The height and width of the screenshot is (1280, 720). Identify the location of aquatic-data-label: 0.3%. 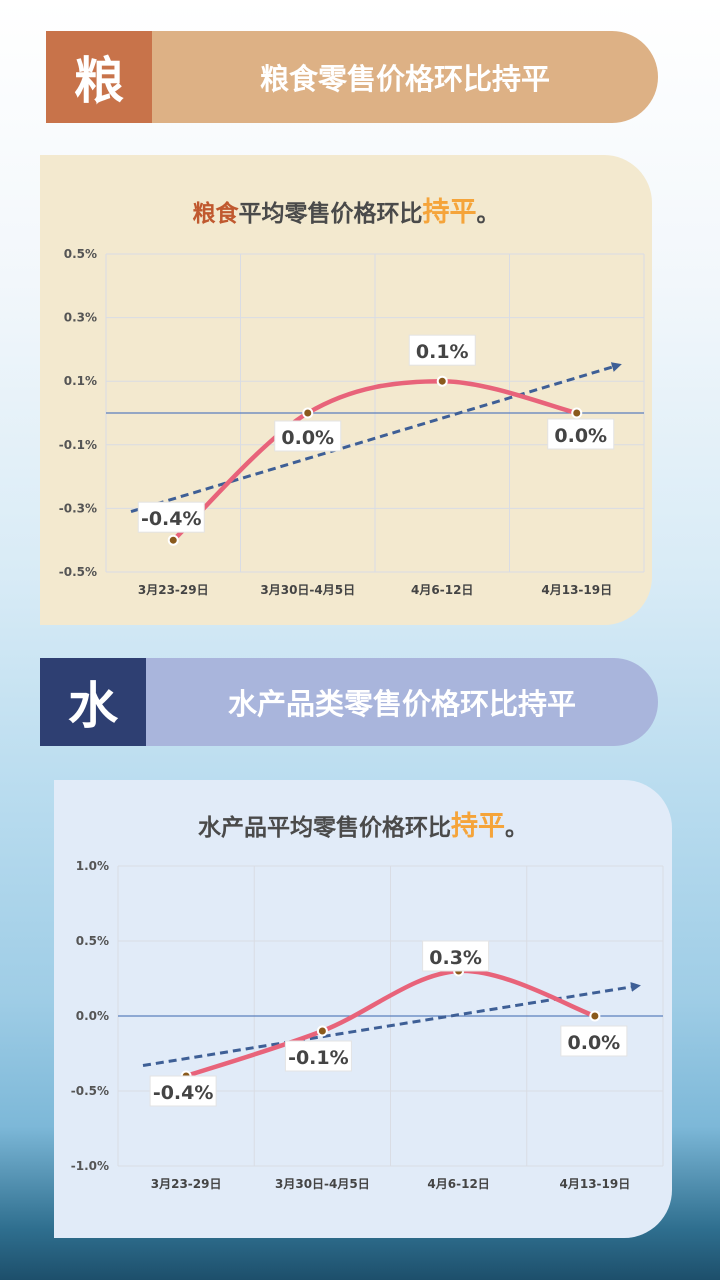
(455, 958).